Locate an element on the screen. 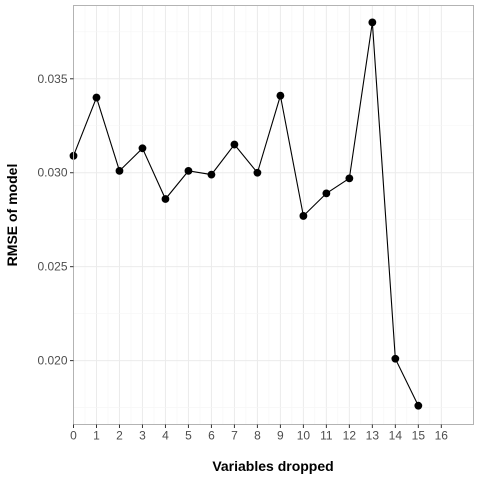  x-tick-label: 16 is located at coordinates (442, 436).